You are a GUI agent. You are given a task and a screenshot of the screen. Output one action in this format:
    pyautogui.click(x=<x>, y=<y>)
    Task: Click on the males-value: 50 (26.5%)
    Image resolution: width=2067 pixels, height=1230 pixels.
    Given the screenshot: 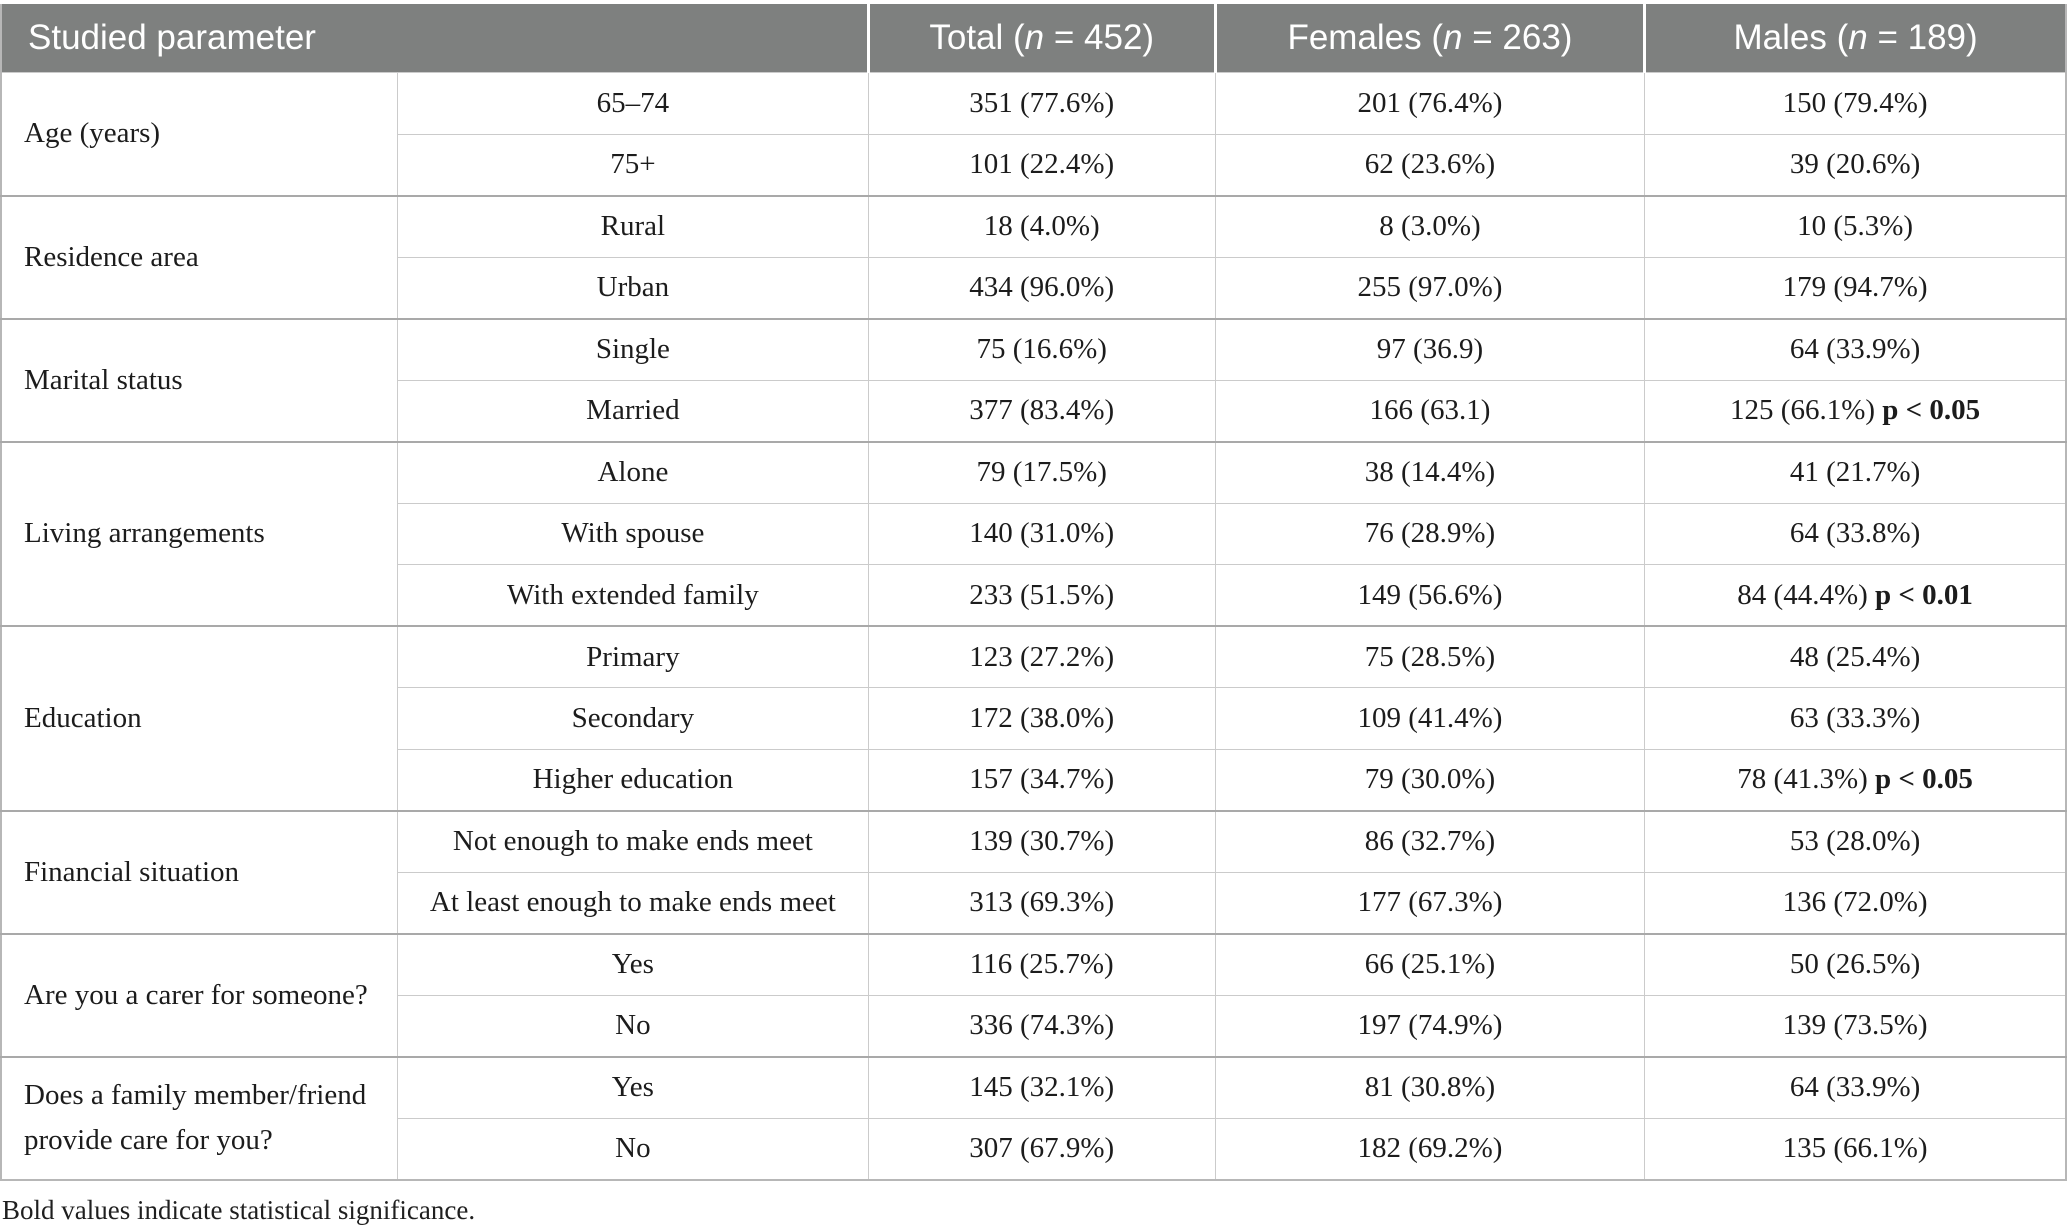 What is the action you would take?
    pyautogui.click(x=1855, y=964)
    